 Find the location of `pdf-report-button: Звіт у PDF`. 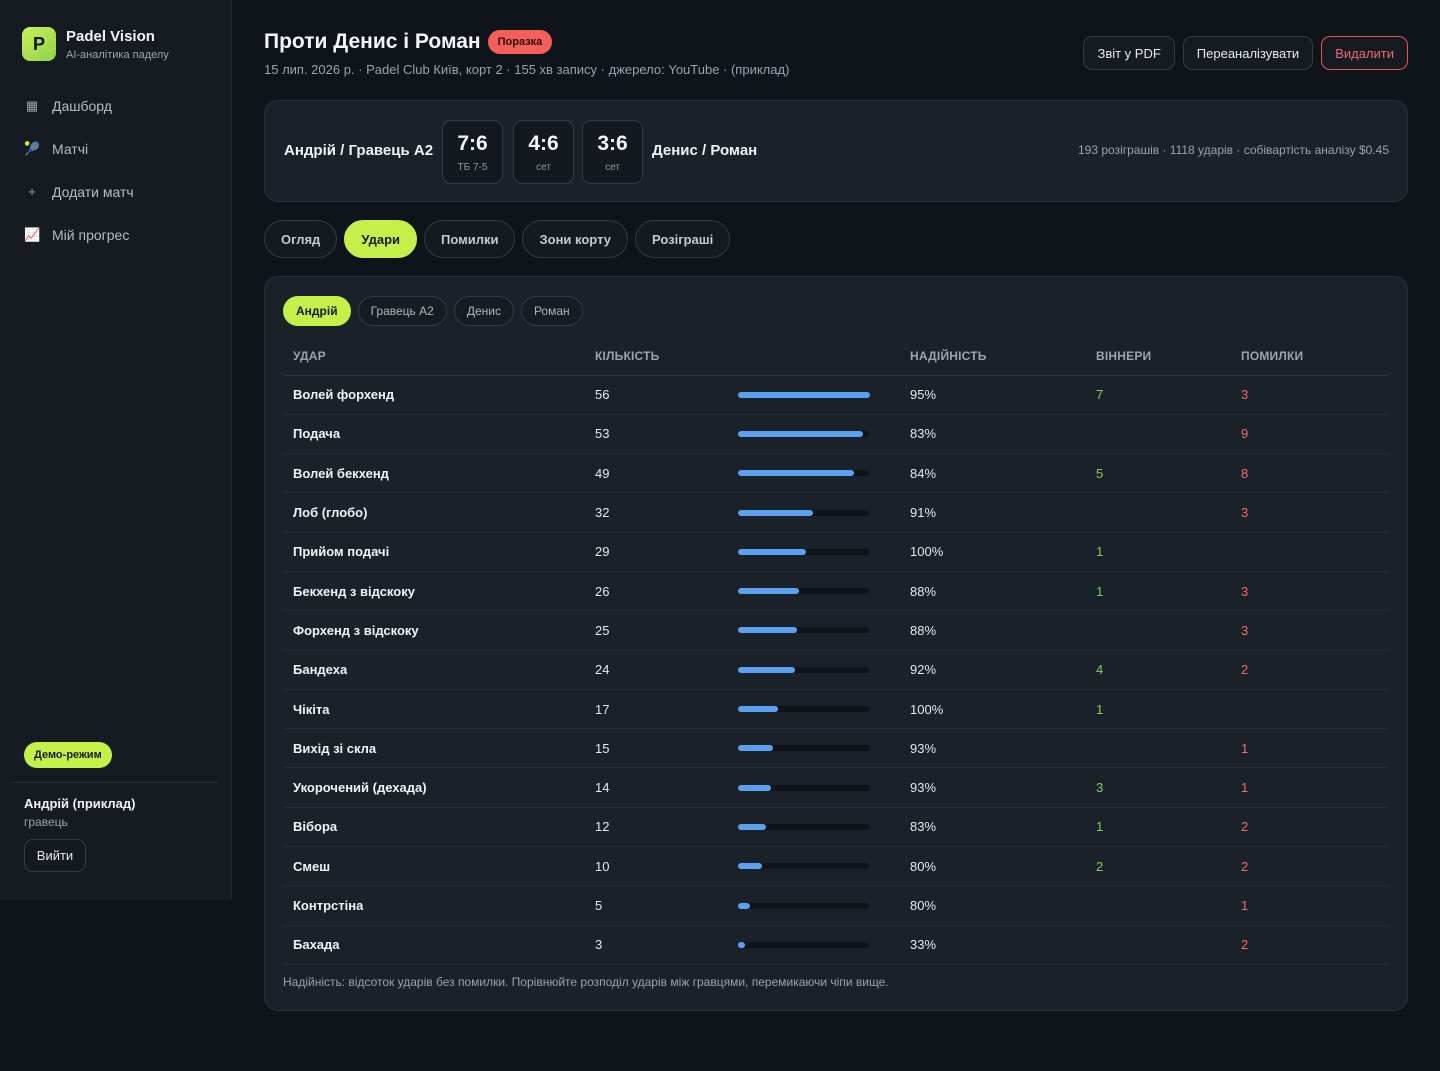

pdf-report-button: Звіт у PDF is located at coordinates (1129, 53).